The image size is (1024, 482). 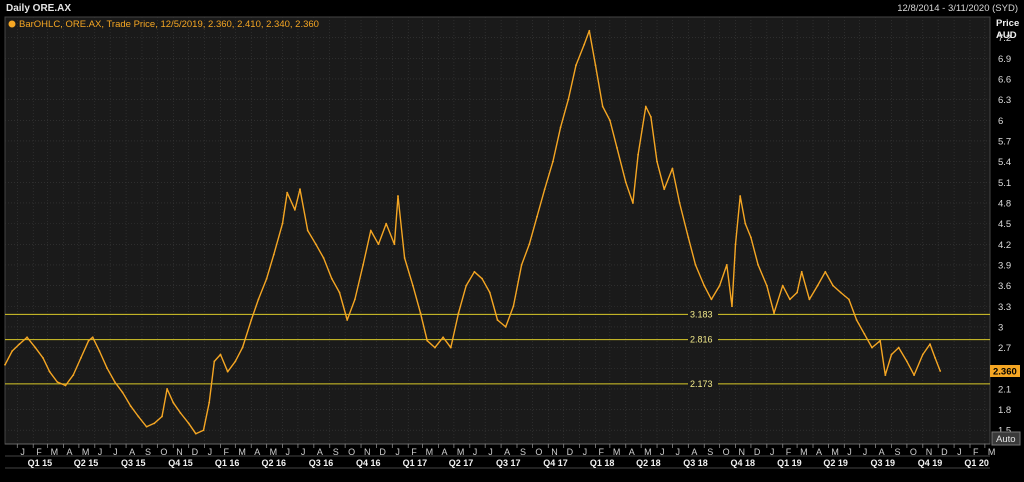 I want to click on reference-line-label: 3.183, so click(x=701, y=314).